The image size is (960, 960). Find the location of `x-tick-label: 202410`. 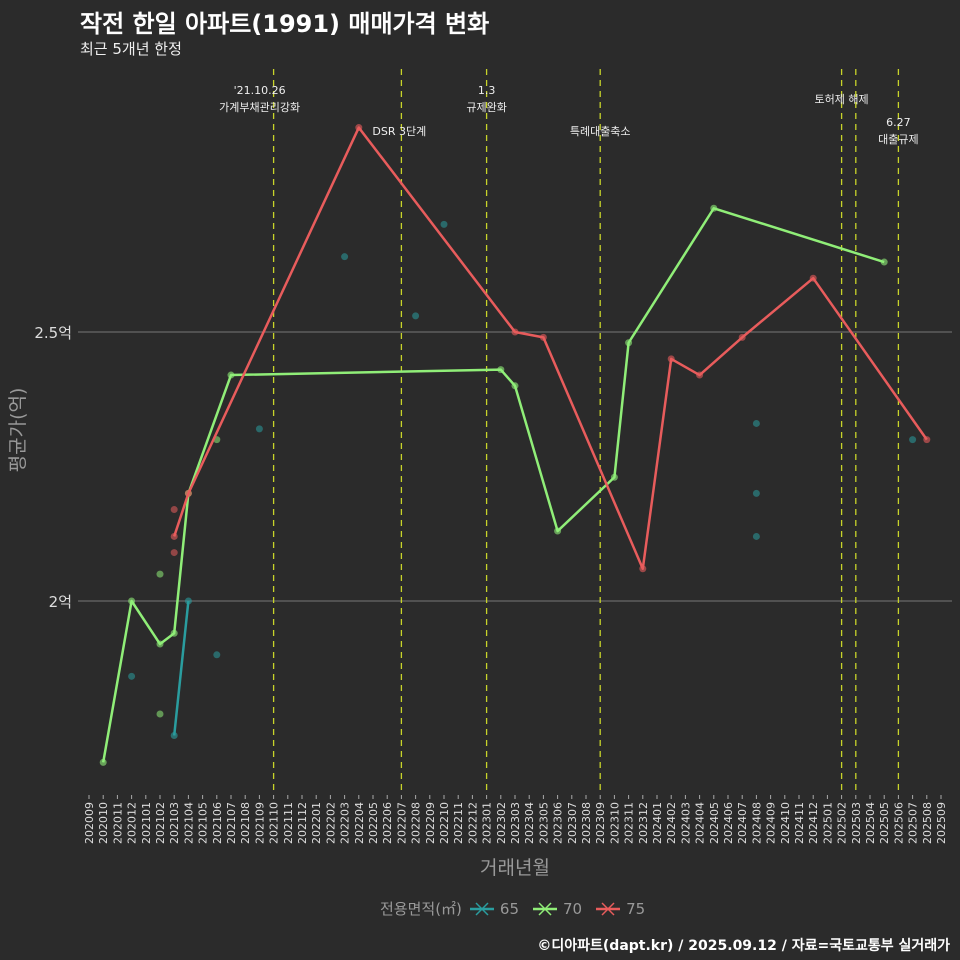

x-tick-label: 202410 is located at coordinates (785, 823).